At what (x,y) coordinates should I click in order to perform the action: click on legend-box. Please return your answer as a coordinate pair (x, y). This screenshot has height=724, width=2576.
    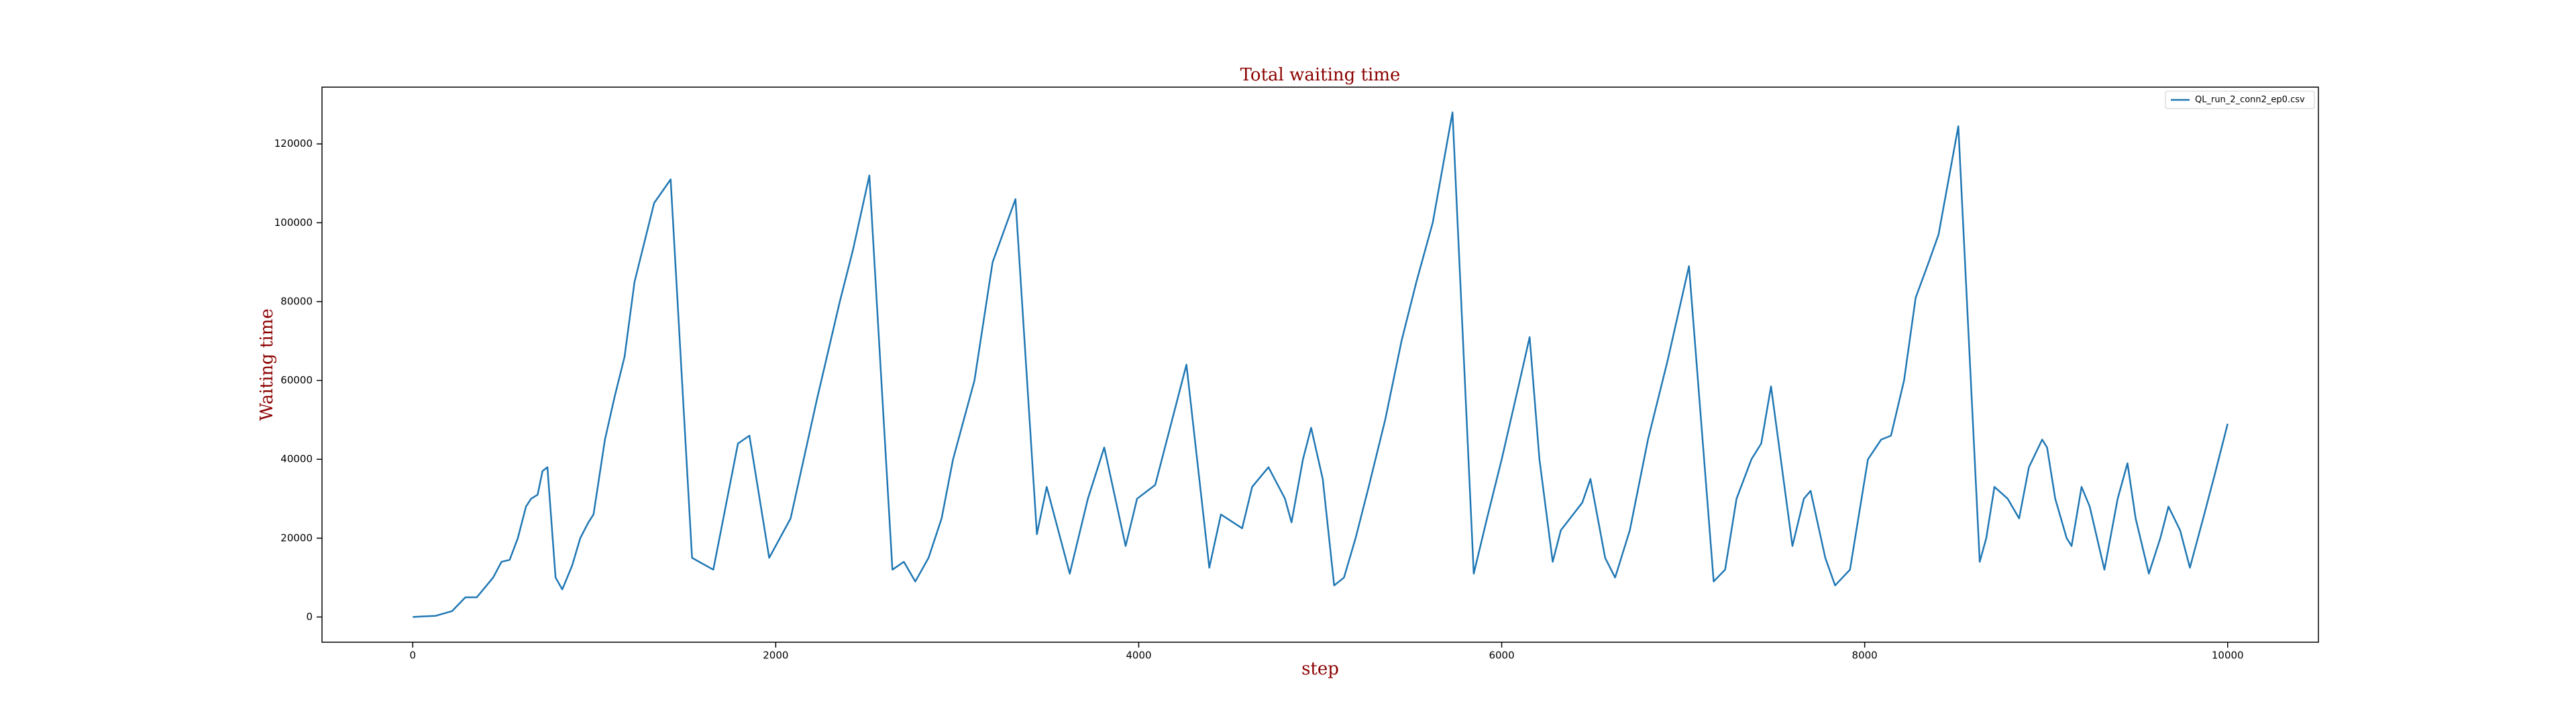
    Looking at the image, I should click on (2240, 99).